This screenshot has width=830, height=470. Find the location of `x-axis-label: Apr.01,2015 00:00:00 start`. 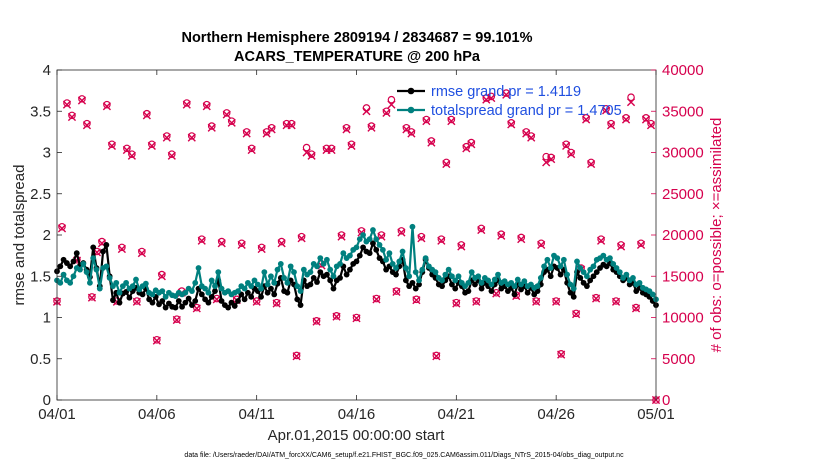

x-axis-label: Apr.01,2015 00:00:00 start is located at coordinates (357, 435).